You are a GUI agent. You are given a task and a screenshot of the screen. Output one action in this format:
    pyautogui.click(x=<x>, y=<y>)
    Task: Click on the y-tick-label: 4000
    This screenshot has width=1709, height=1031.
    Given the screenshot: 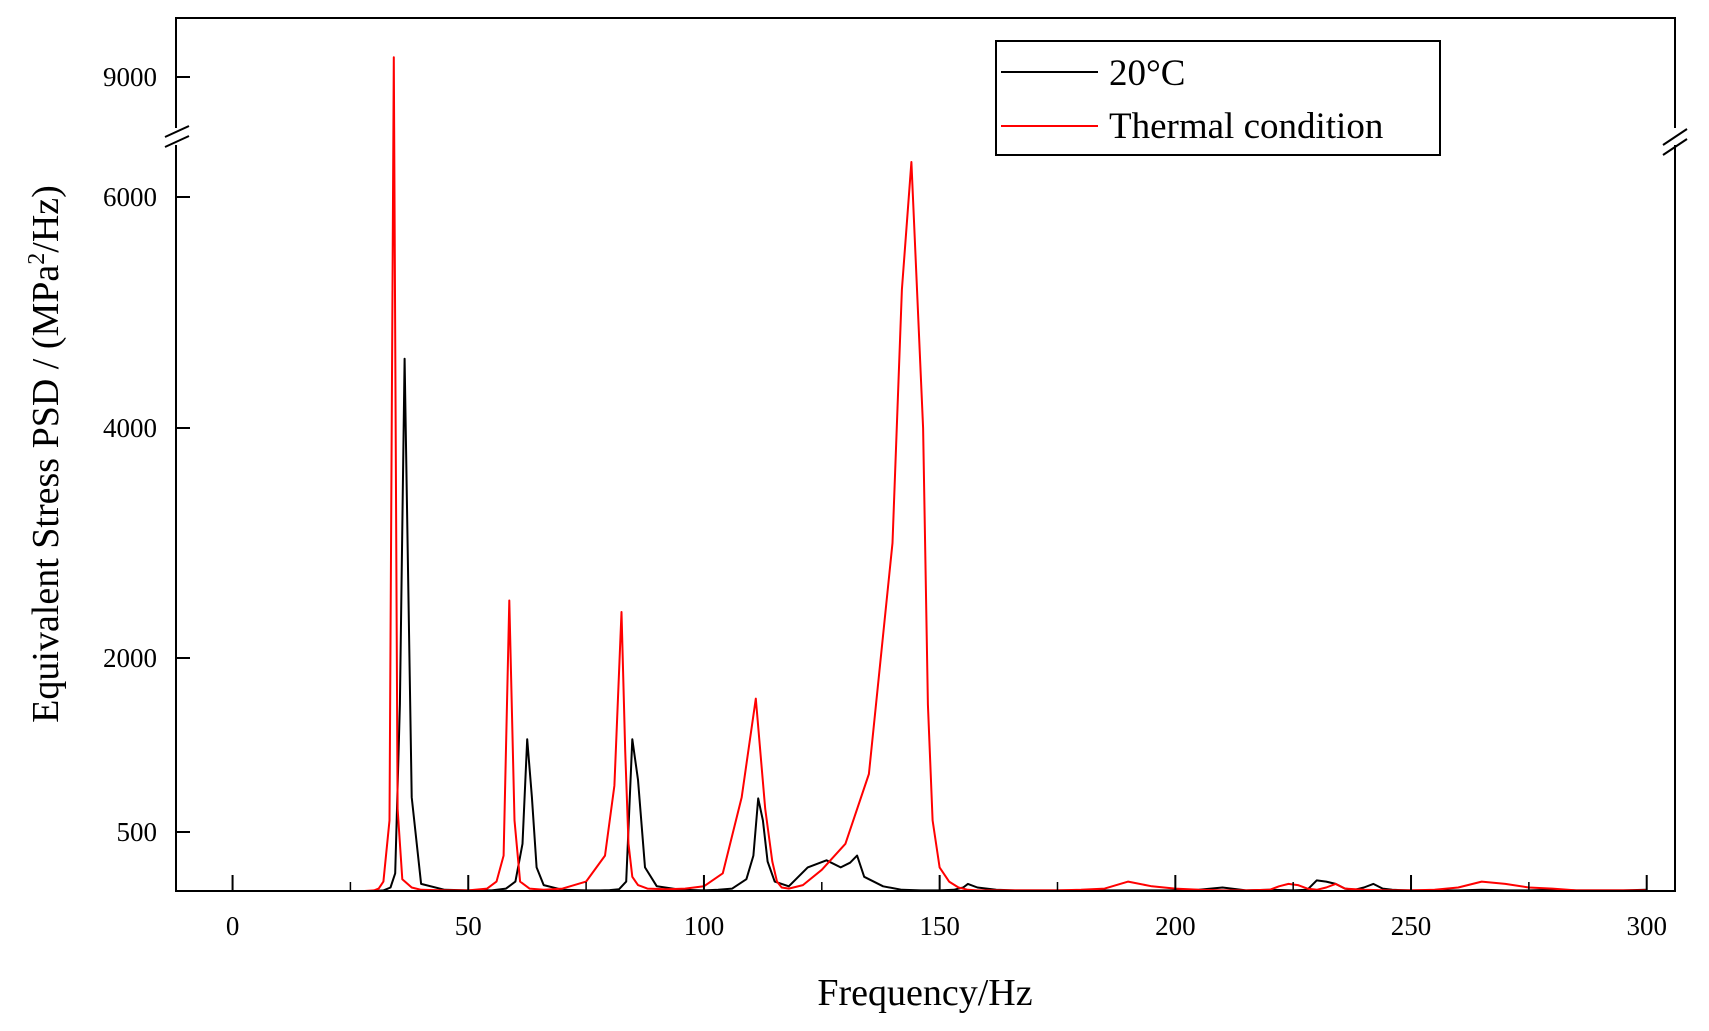 What is the action you would take?
    pyautogui.click(x=130, y=428)
    